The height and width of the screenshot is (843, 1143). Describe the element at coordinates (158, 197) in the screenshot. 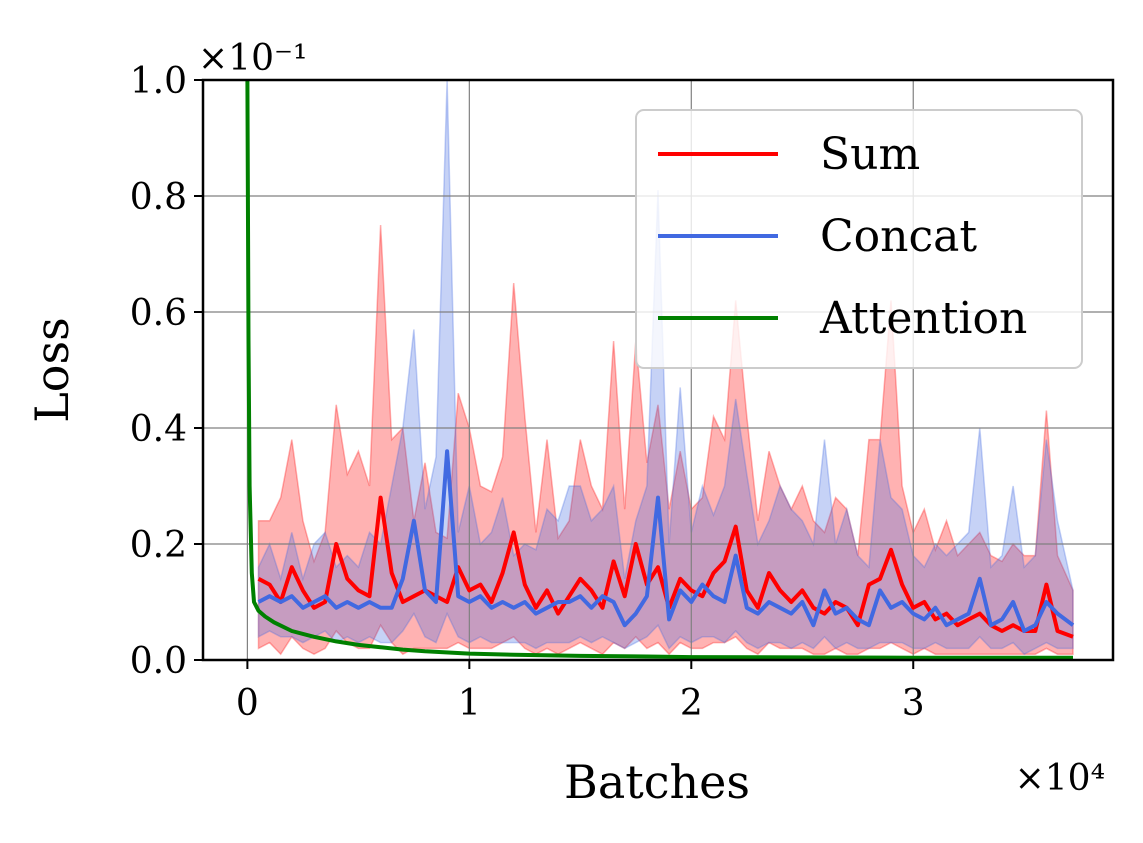

I see `y-tick-label: 0.8` at that location.